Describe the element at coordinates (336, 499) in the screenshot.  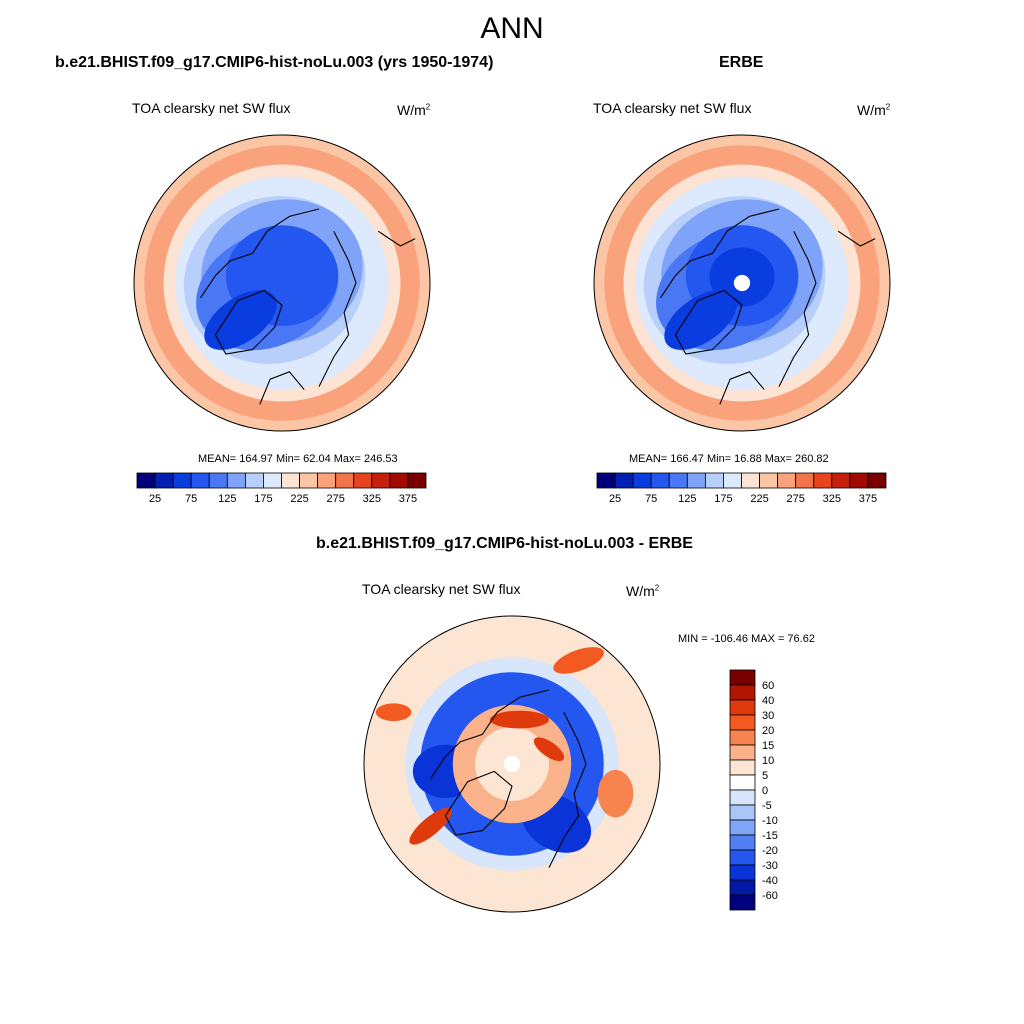
I see `left-colorbar-tick-label: 275` at that location.